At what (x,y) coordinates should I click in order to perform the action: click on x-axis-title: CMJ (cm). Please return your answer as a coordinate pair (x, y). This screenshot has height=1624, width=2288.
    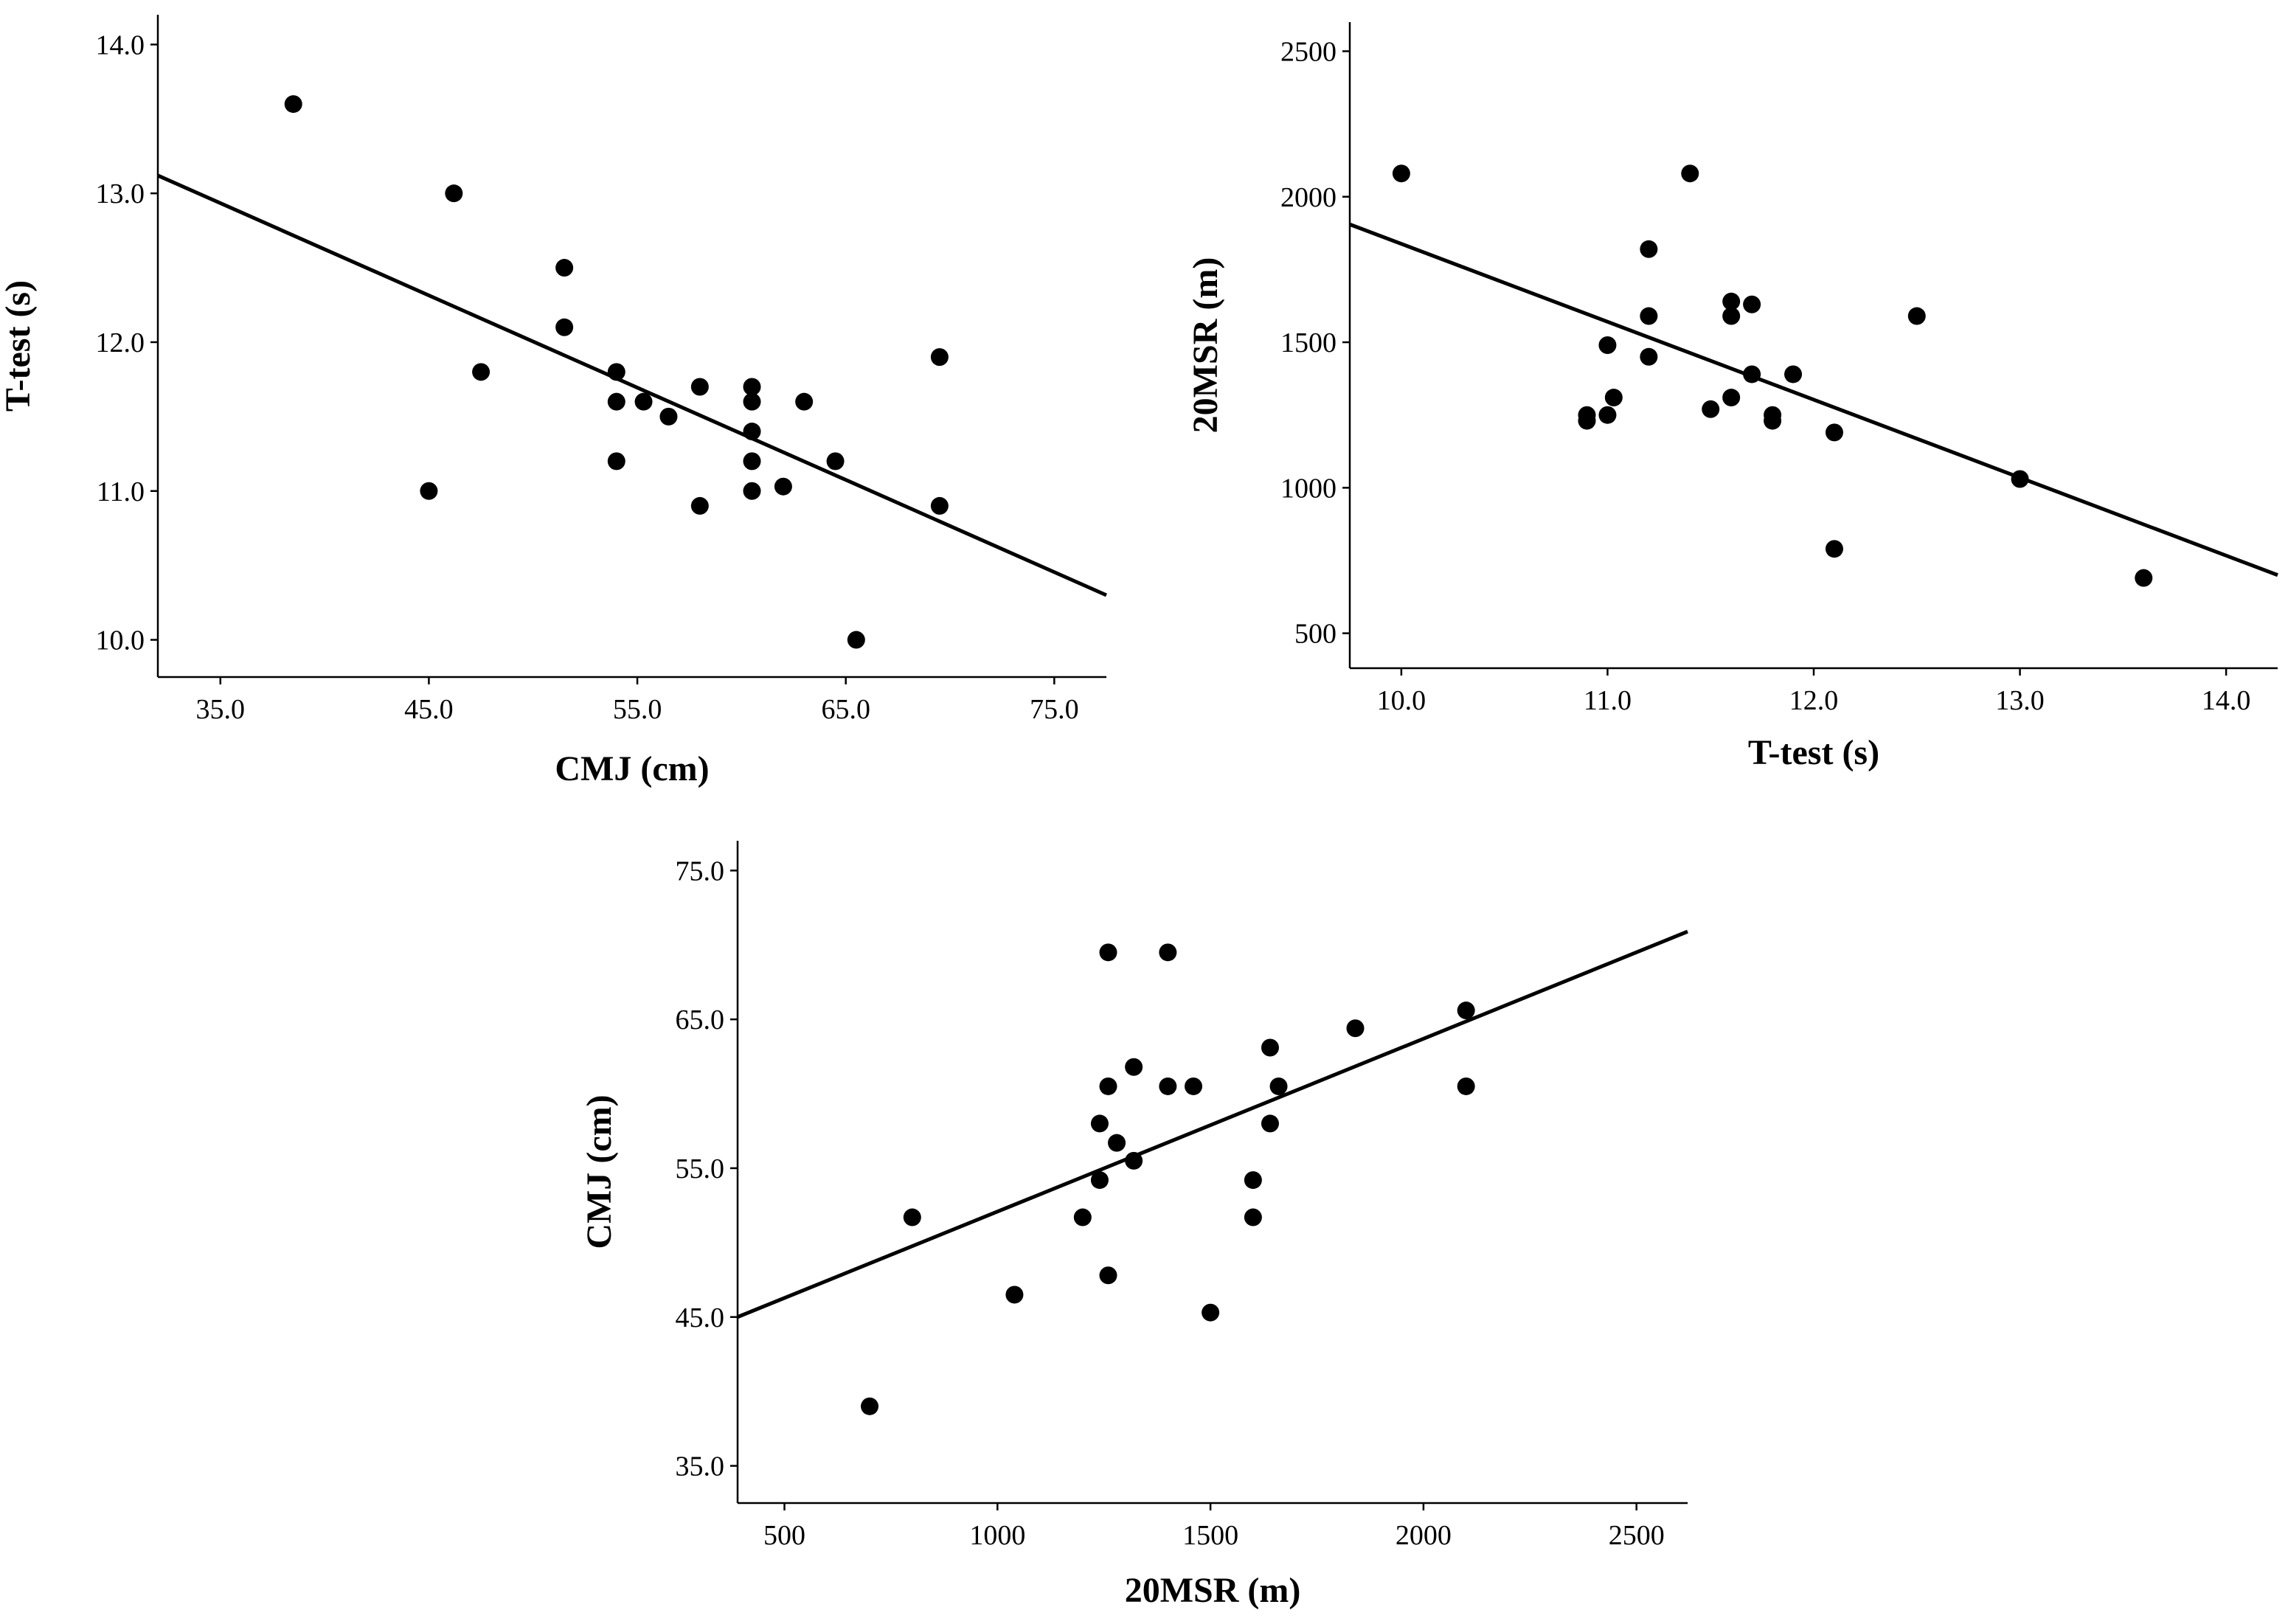
    Looking at the image, I should click on (632, 768).